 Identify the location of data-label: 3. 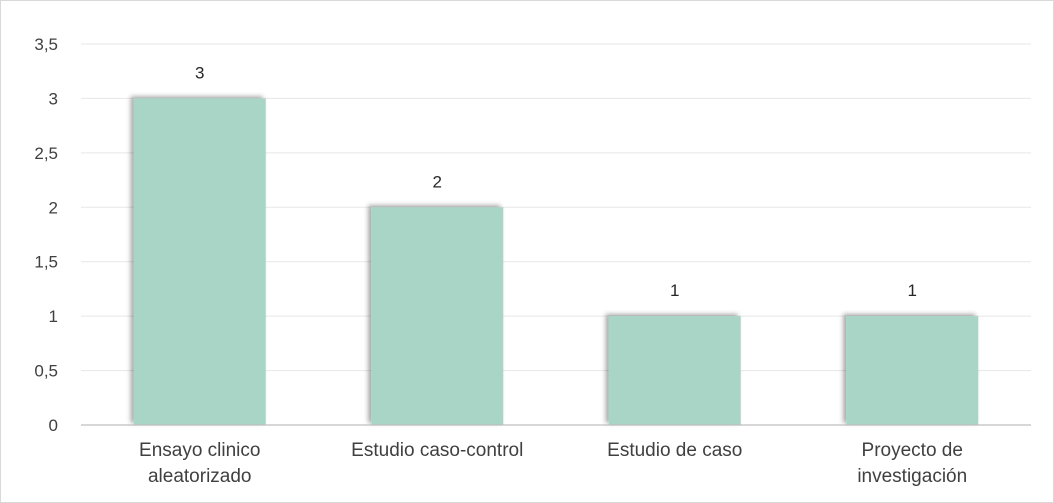
(199, 72).